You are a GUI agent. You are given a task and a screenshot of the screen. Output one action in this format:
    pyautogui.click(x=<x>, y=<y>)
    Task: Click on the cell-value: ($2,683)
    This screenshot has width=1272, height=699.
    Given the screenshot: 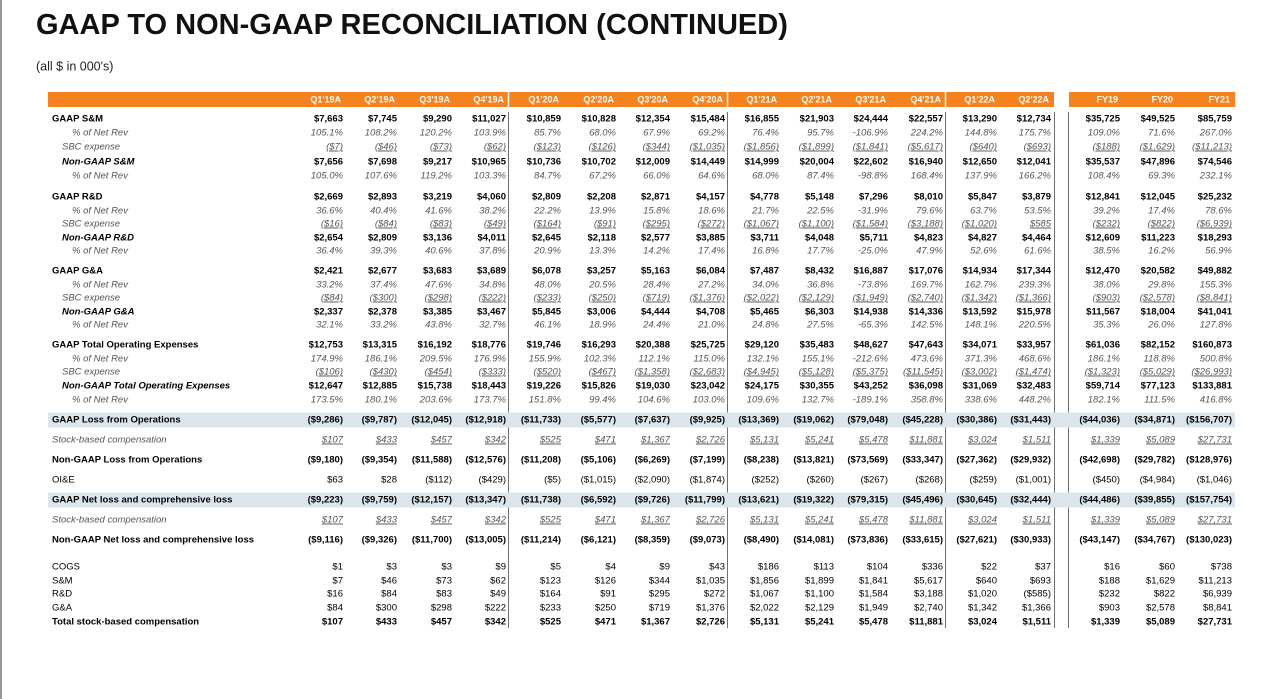 What is the action you would take?
    pyautogui.click(x=707, y=372)
    